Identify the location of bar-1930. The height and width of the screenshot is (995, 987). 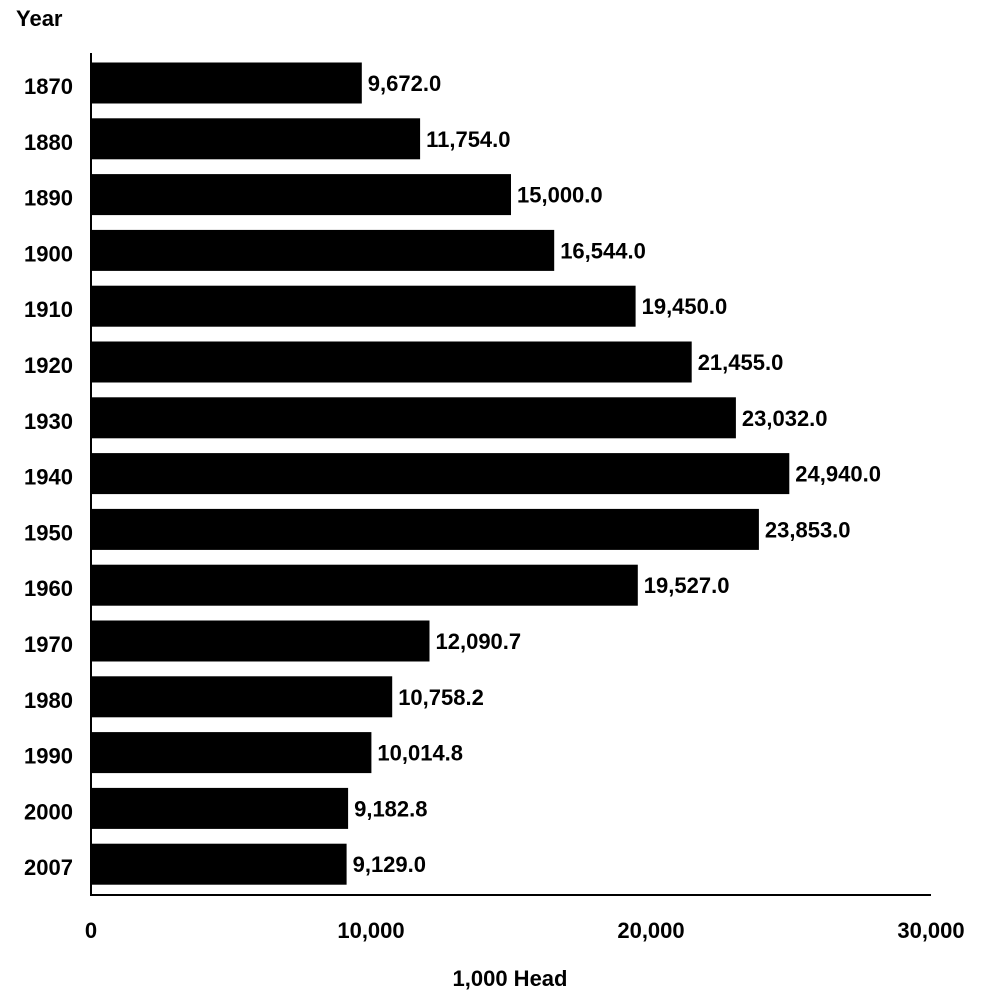
(413, 418).